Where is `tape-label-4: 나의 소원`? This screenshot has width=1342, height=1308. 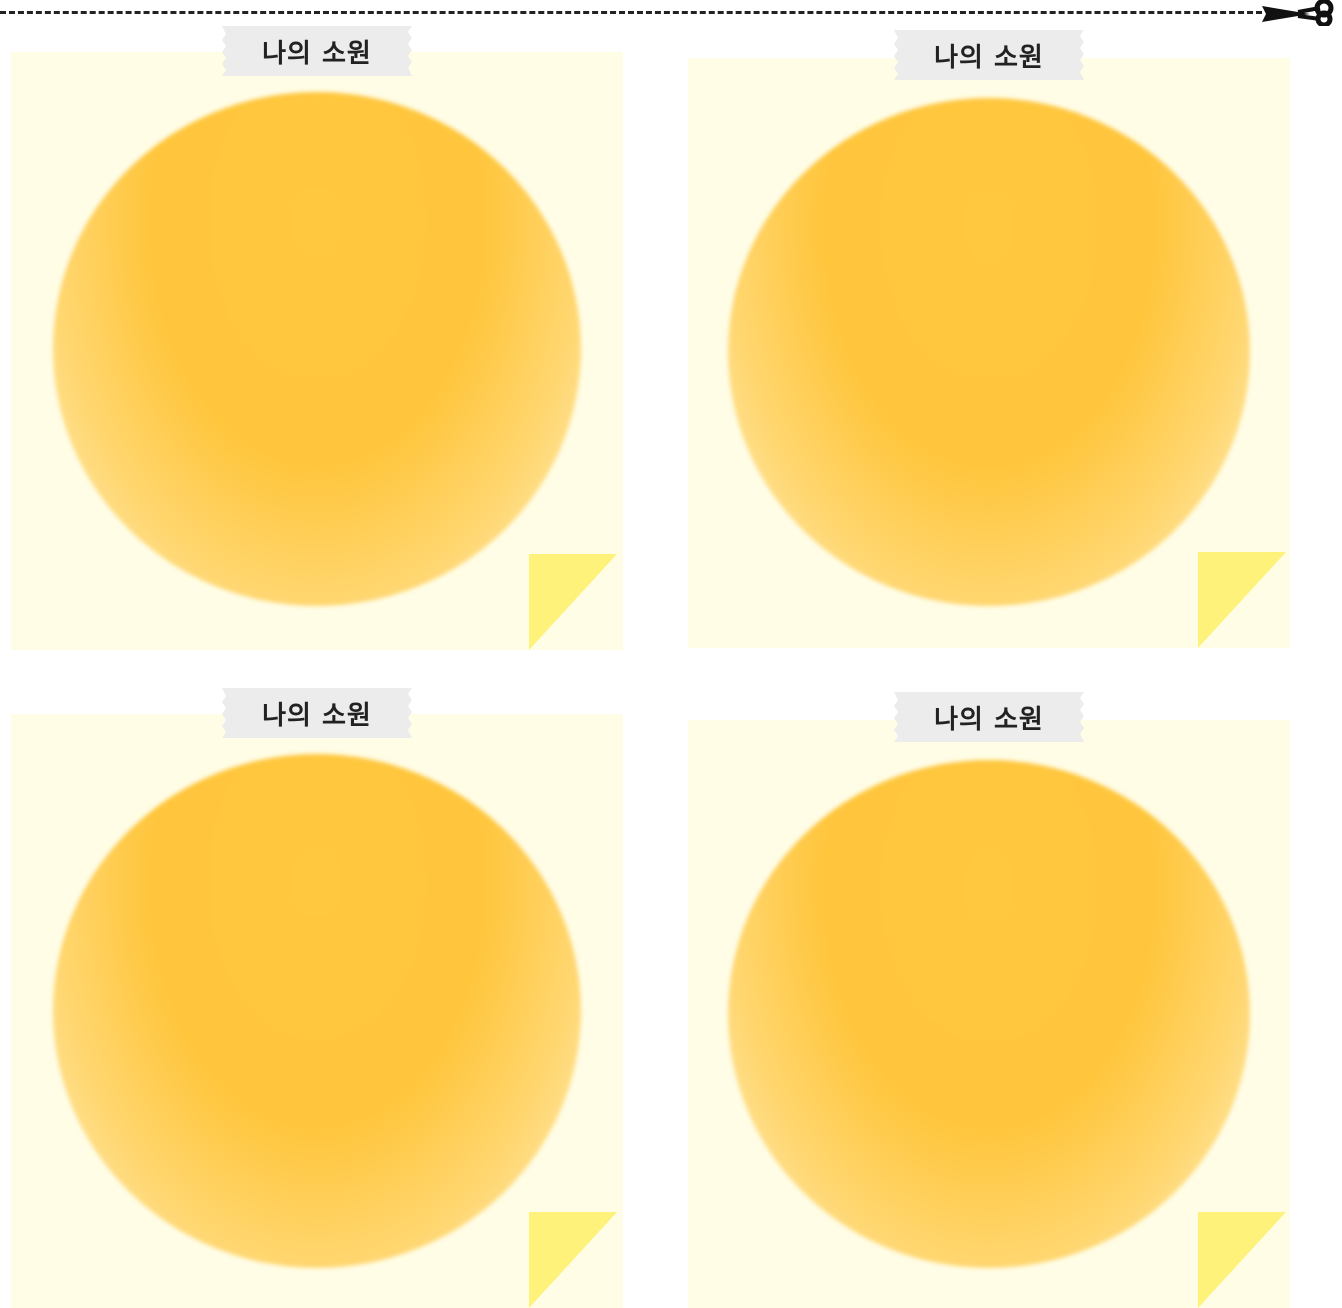 tape-label-4: 나의 소원 is located at coordinates (989, 717).